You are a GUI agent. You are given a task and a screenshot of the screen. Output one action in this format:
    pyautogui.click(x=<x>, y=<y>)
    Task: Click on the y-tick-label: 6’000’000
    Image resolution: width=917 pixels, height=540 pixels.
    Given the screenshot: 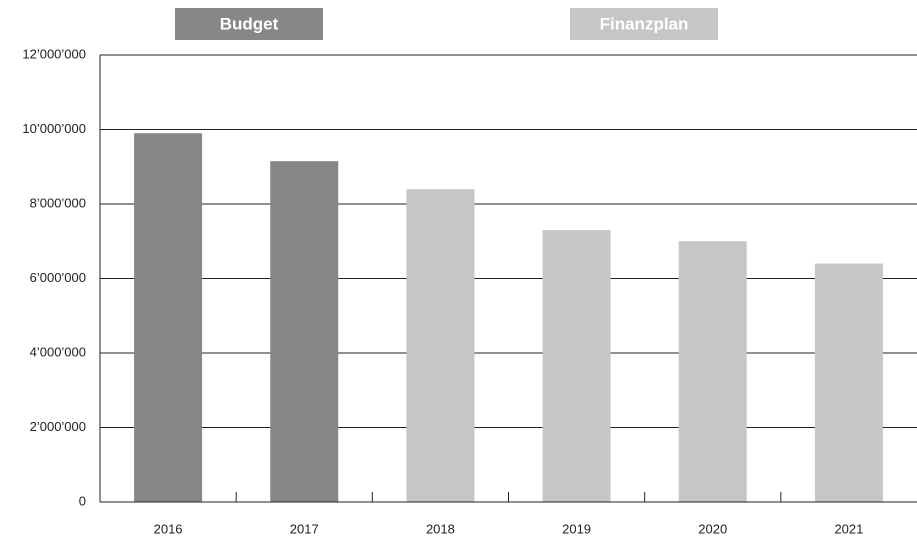 What is the action you would take?
    pyautogui.click(x=58, y=277)
    